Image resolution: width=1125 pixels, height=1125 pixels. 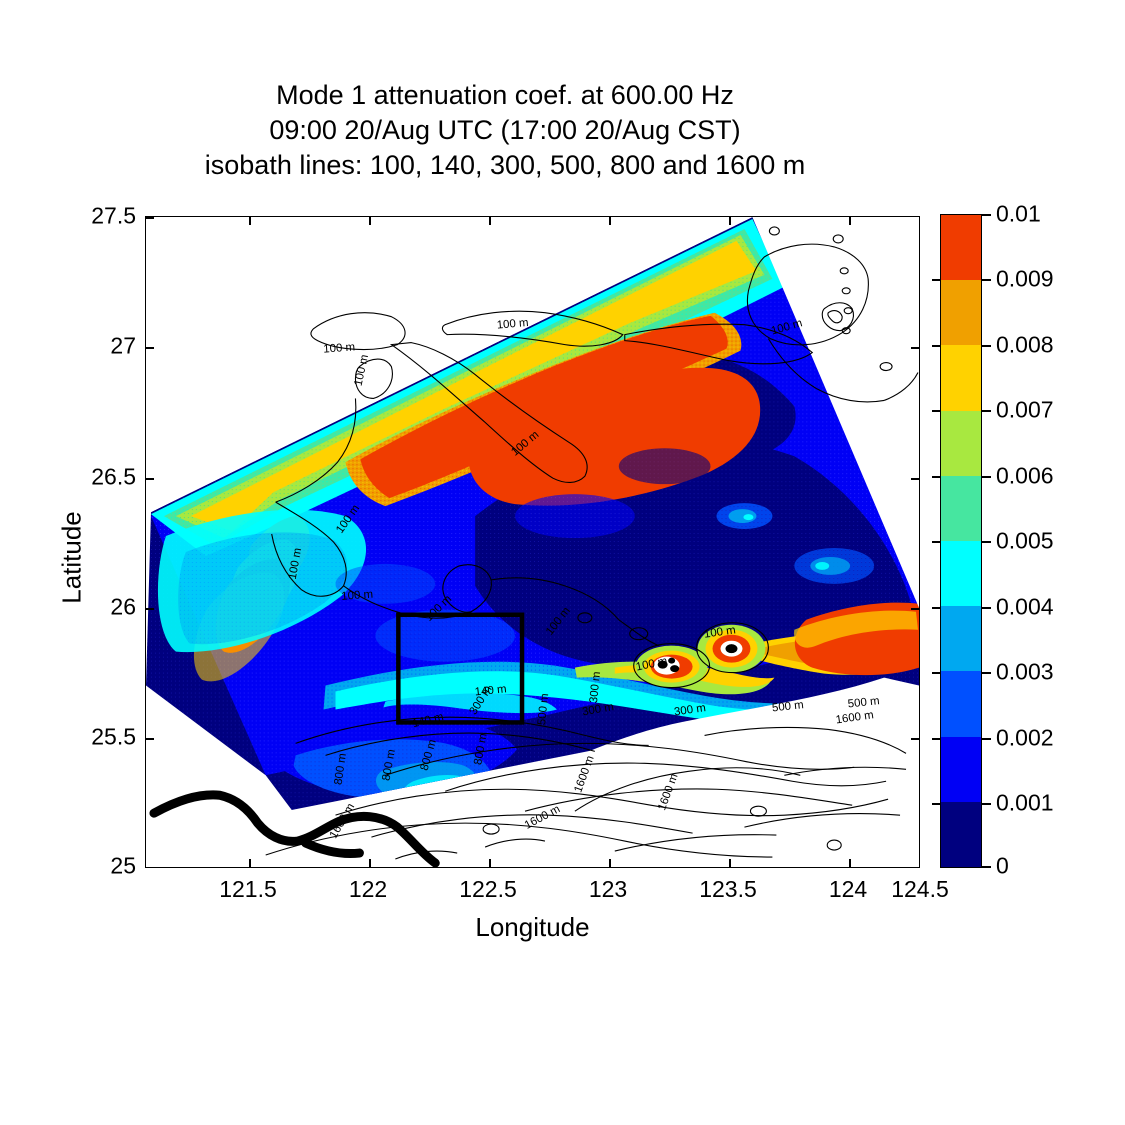 I want to click on cb-label-0.004: 0.004, so click(x=1025, y=606).